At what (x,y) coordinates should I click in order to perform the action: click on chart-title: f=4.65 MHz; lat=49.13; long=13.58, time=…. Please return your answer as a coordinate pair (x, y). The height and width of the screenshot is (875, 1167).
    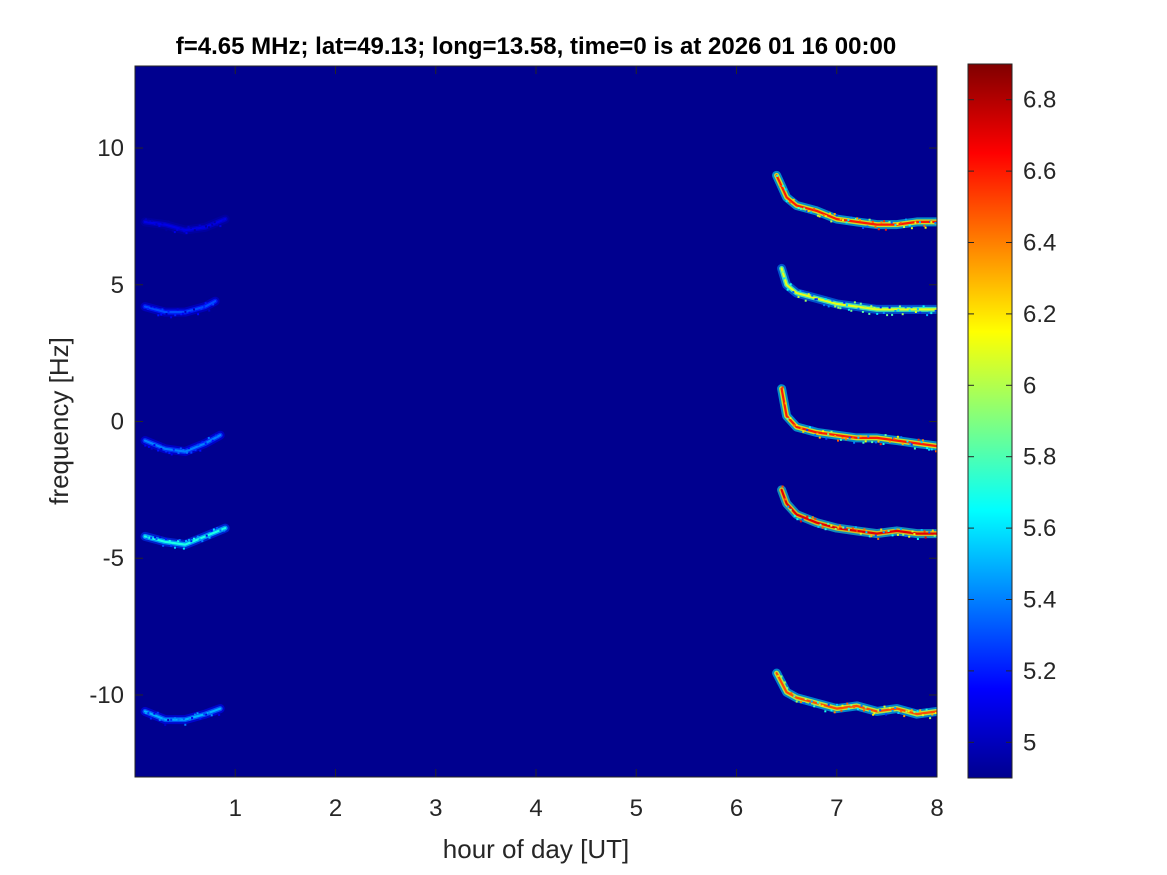
    Looking at the image, I should click on (536, 46).